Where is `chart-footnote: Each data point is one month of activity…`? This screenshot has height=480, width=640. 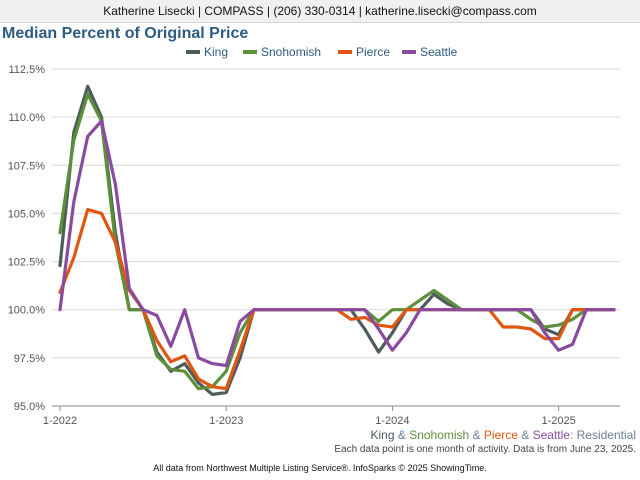
chart-footnote: Each data point is one month of activity… is located at coordinates (485, 449).